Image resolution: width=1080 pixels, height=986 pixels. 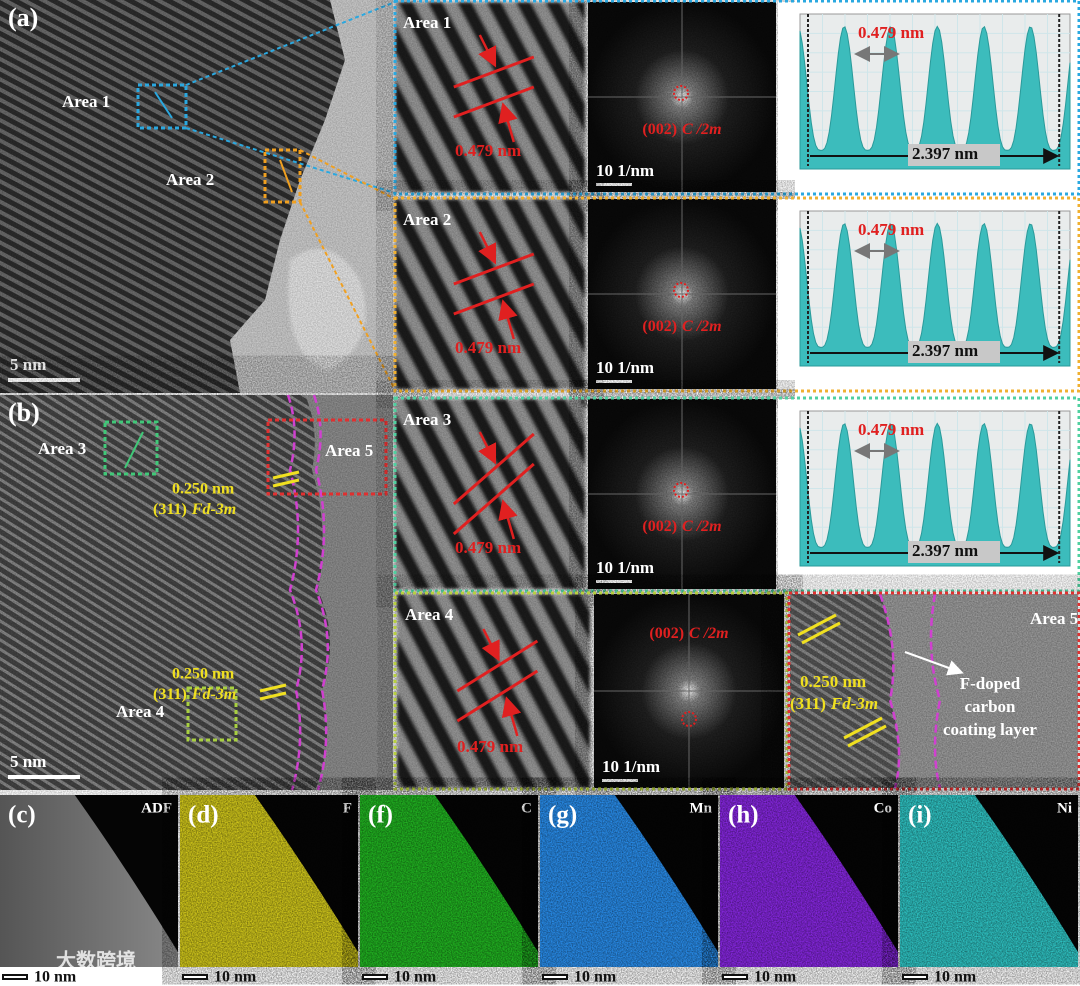 I want to click on label: coating layer, so click(x=990, y=729).